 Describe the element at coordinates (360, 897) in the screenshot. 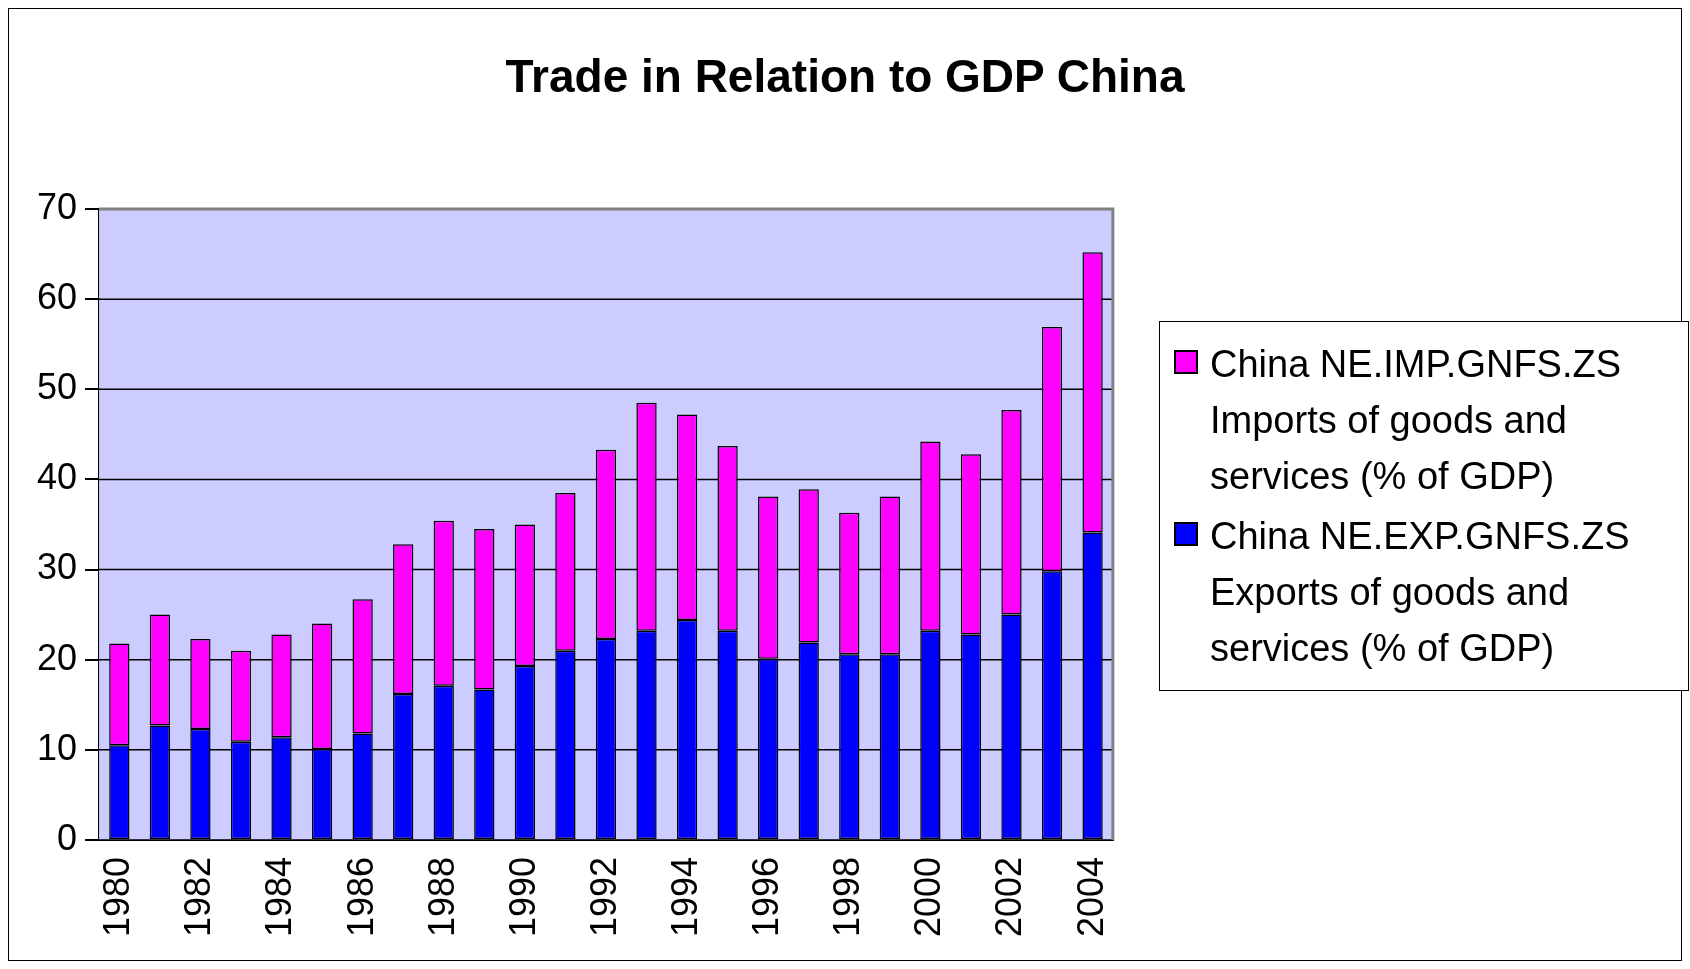

I see `x-tick-label: 1986` at that location.